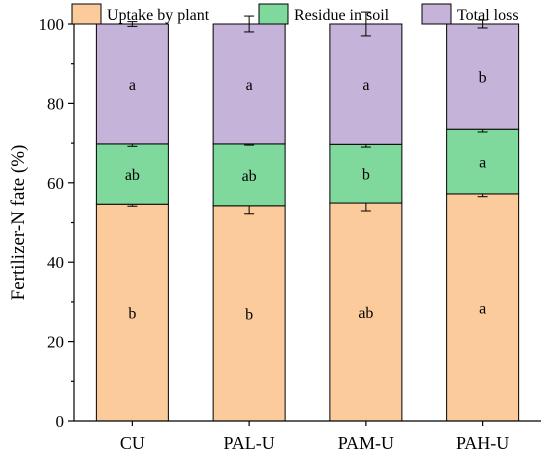 The height and width of the screenshot is (467, 550). I want to click on x-tick-label: PAH-U, so click(482, 443).